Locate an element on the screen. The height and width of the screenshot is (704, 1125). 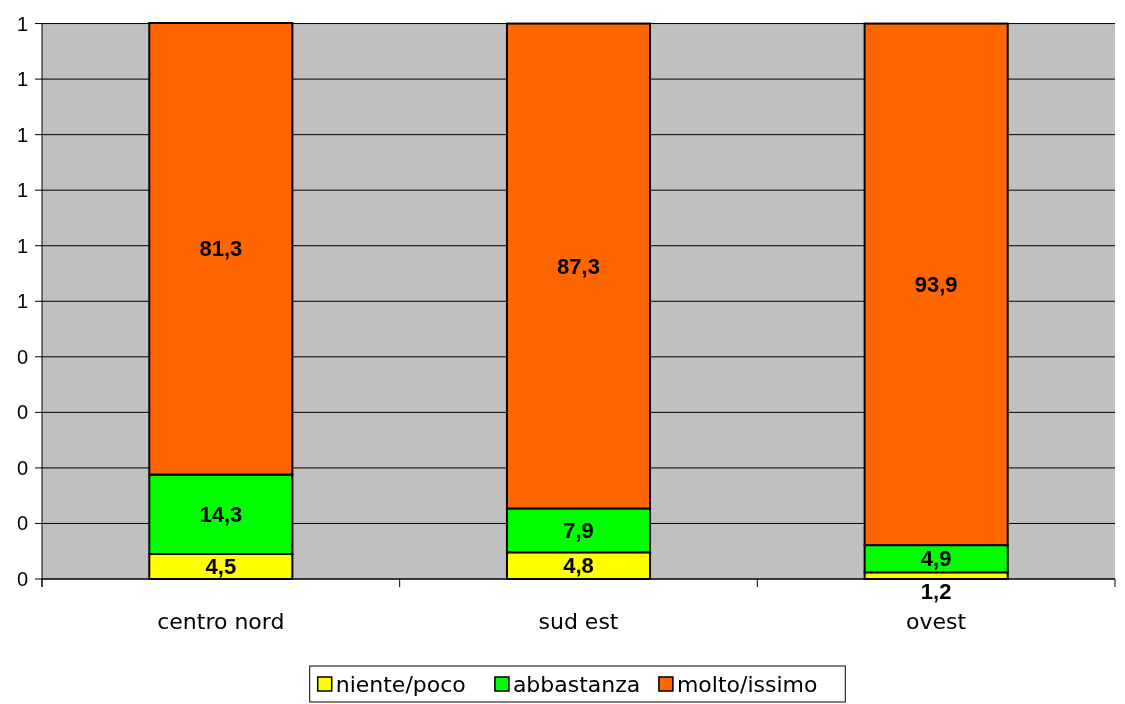
data-label: 93,9 is located at coordinates (936, 285).